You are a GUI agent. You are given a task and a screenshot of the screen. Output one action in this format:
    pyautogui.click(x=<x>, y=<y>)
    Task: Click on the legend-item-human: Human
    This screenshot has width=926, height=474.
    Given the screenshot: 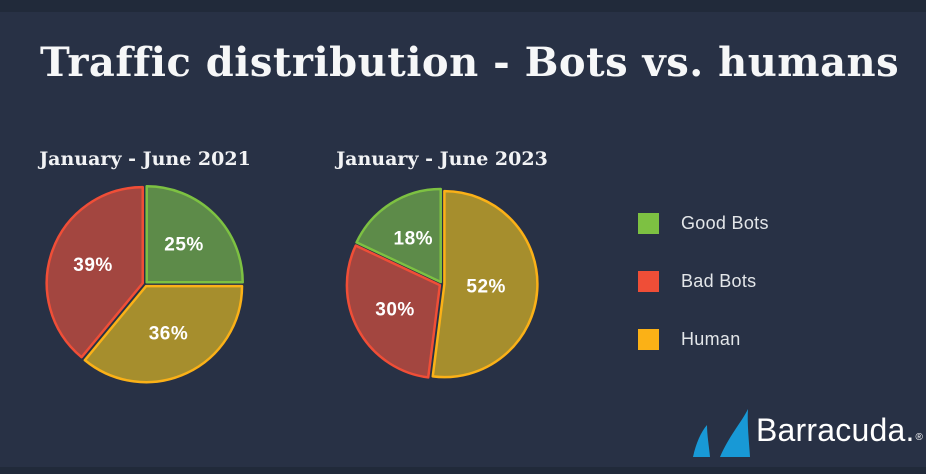 What is the action you would take?
    pyautogui.click(x=703, y=339)
    